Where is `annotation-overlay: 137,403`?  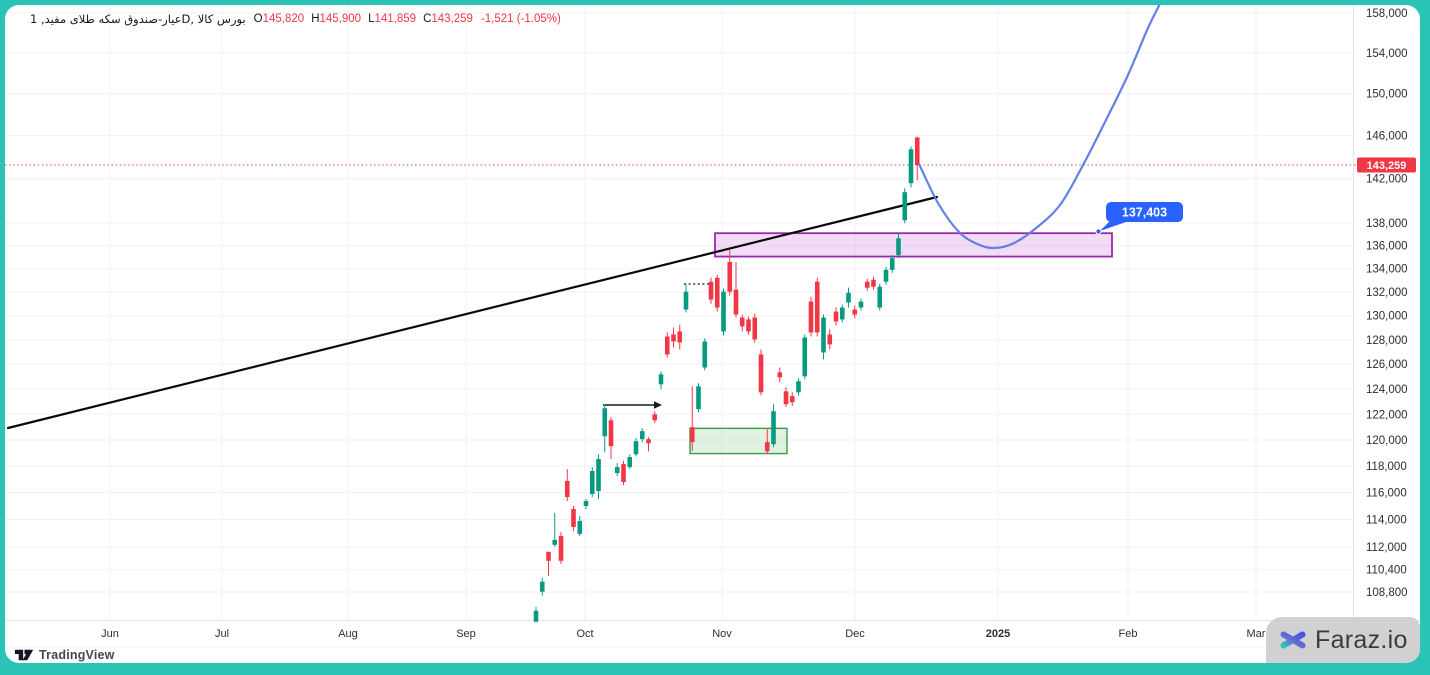 annotation-overlay: 137,403 is located at coordinates (1139, 218).